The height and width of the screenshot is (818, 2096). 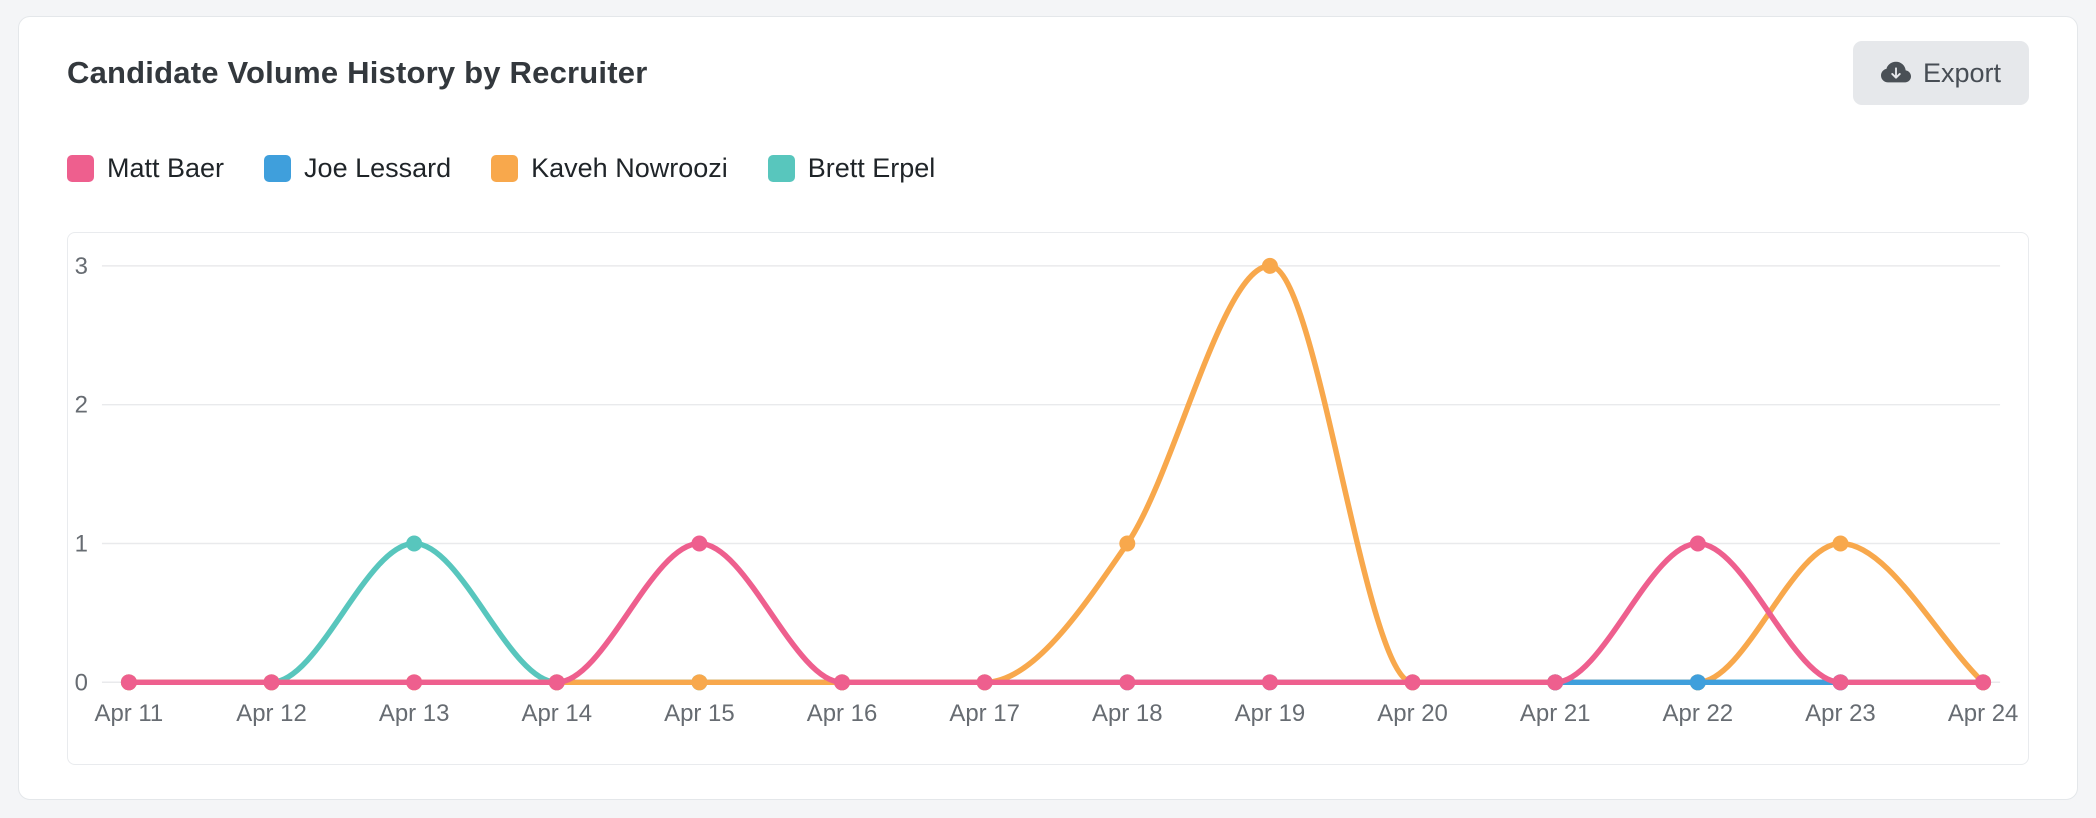 What do you see at coordinates (629, 168) in the screenshot?
I see `legend-label: Kaveh Nowroozi` at bounding box center [629, 168].